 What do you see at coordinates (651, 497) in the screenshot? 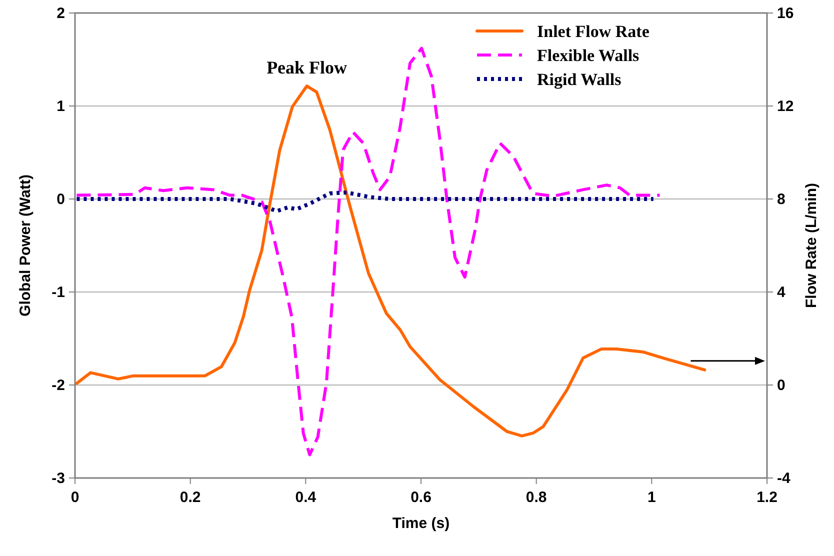
I see `x-tick-label: 1` at bounding box center [651, 497].